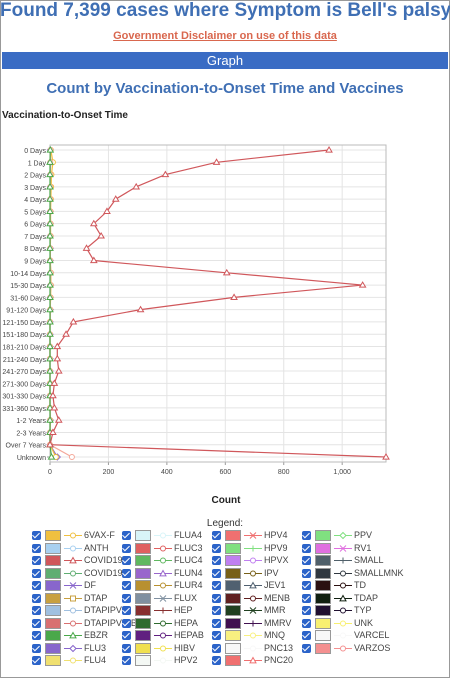  Describe the element at coordinates (35, 249) in the screenshot. I see `y-tick-label: 8 Days` at that location.